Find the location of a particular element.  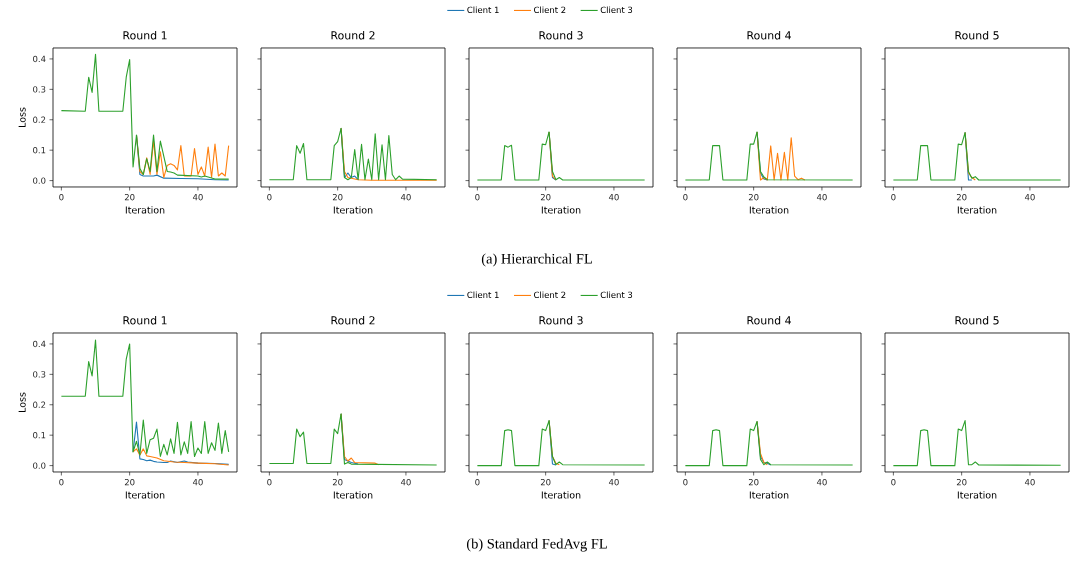

text: (a) Hierarchical FL is located at coordinates (536, 260).